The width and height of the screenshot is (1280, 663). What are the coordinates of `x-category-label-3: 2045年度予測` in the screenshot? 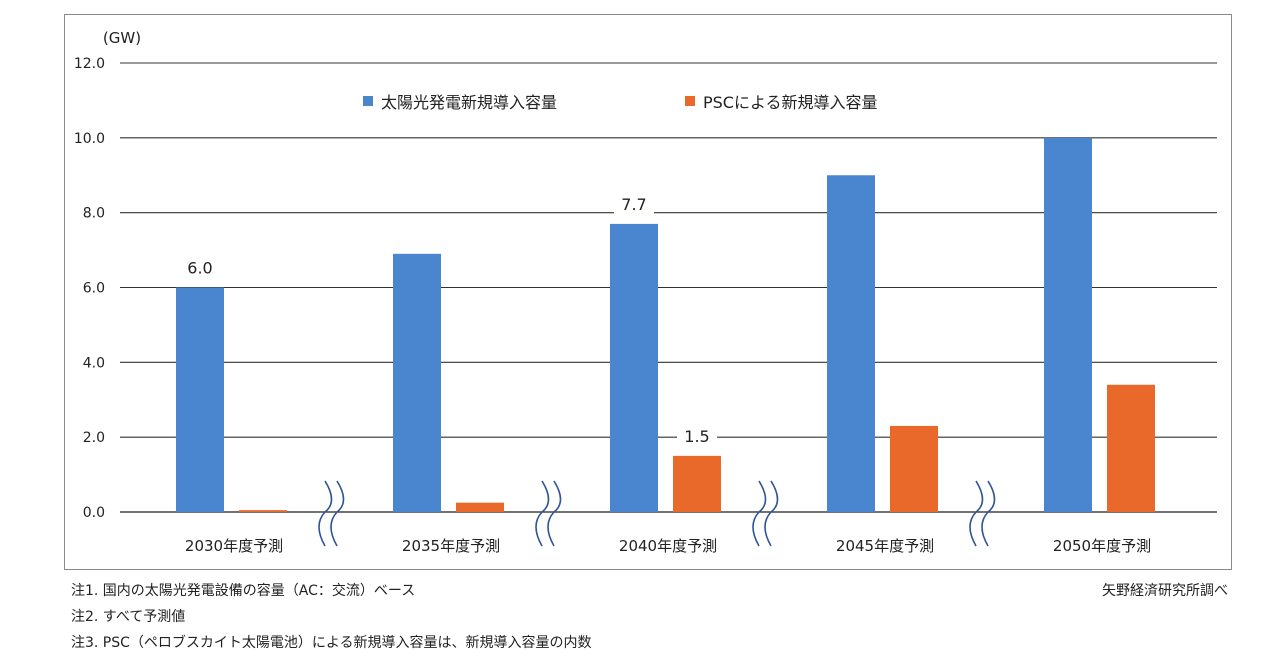 It's located at (885, 546).